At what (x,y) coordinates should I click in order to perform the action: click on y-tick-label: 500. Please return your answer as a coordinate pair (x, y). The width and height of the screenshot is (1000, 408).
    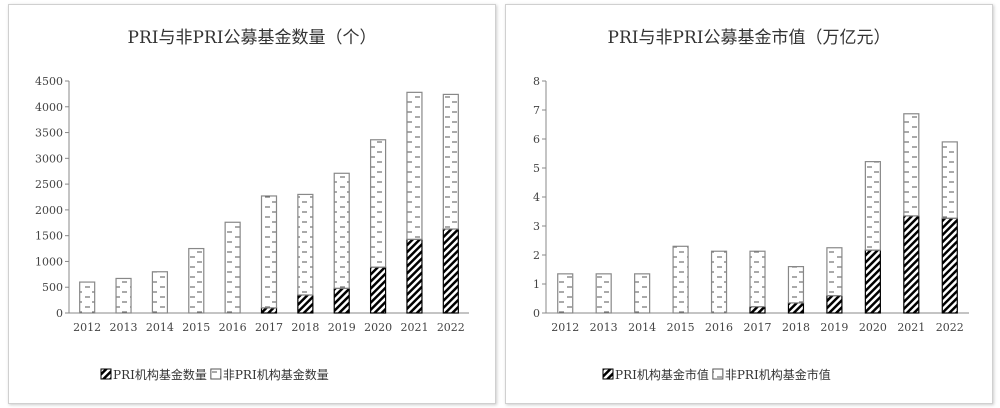
    Looking at the image, I should click on (52, 287).